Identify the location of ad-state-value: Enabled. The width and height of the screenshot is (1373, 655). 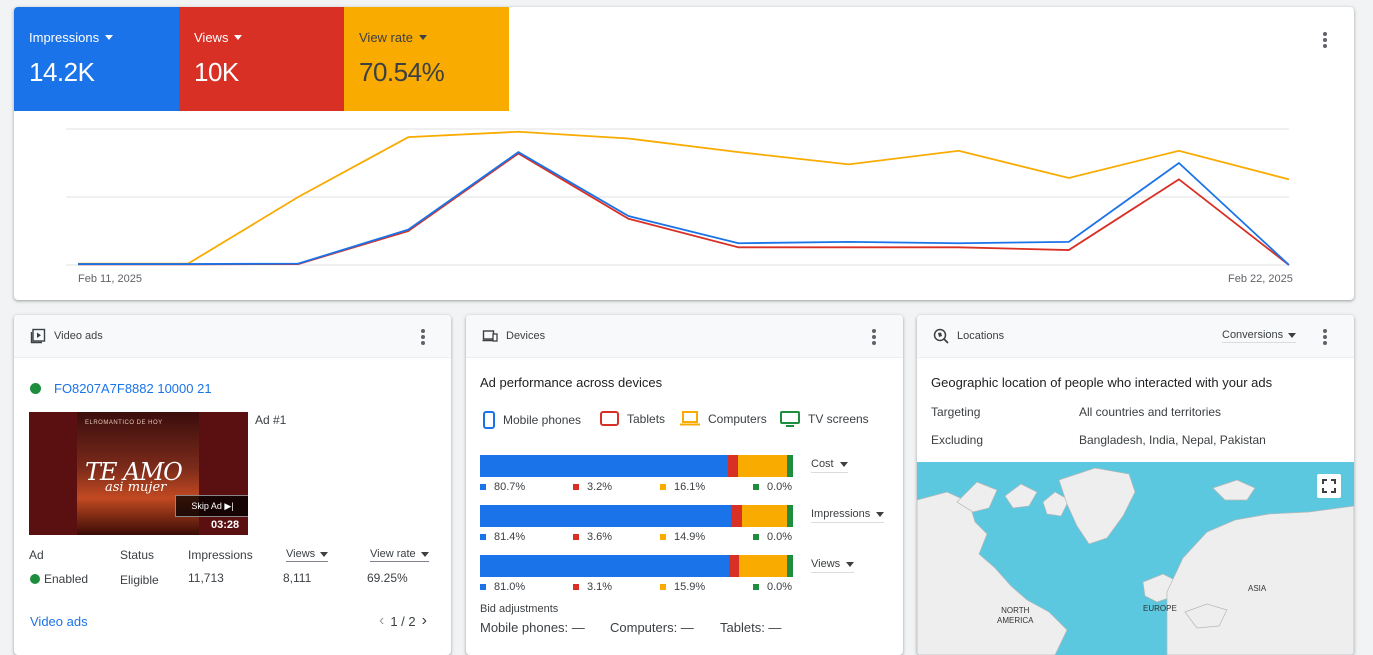
(66, 579).